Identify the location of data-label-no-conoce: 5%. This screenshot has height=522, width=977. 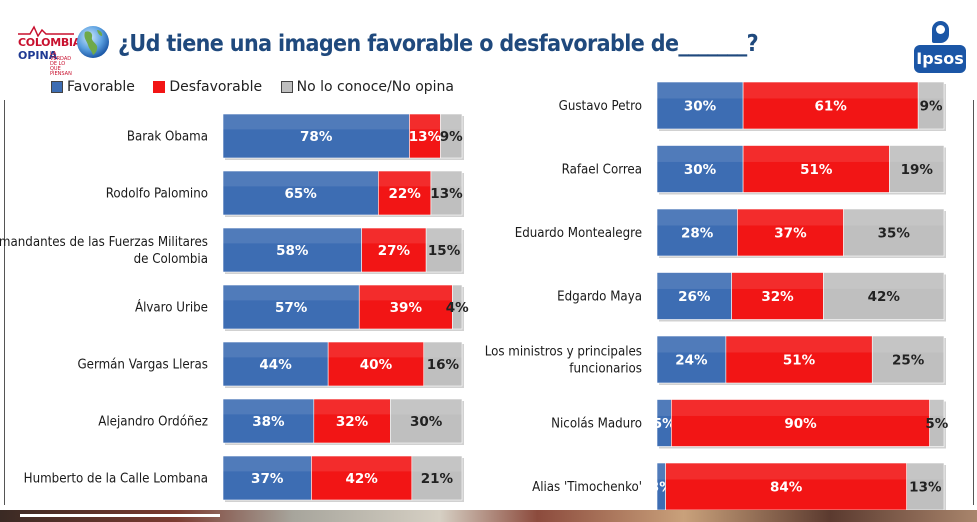
(936, 424).